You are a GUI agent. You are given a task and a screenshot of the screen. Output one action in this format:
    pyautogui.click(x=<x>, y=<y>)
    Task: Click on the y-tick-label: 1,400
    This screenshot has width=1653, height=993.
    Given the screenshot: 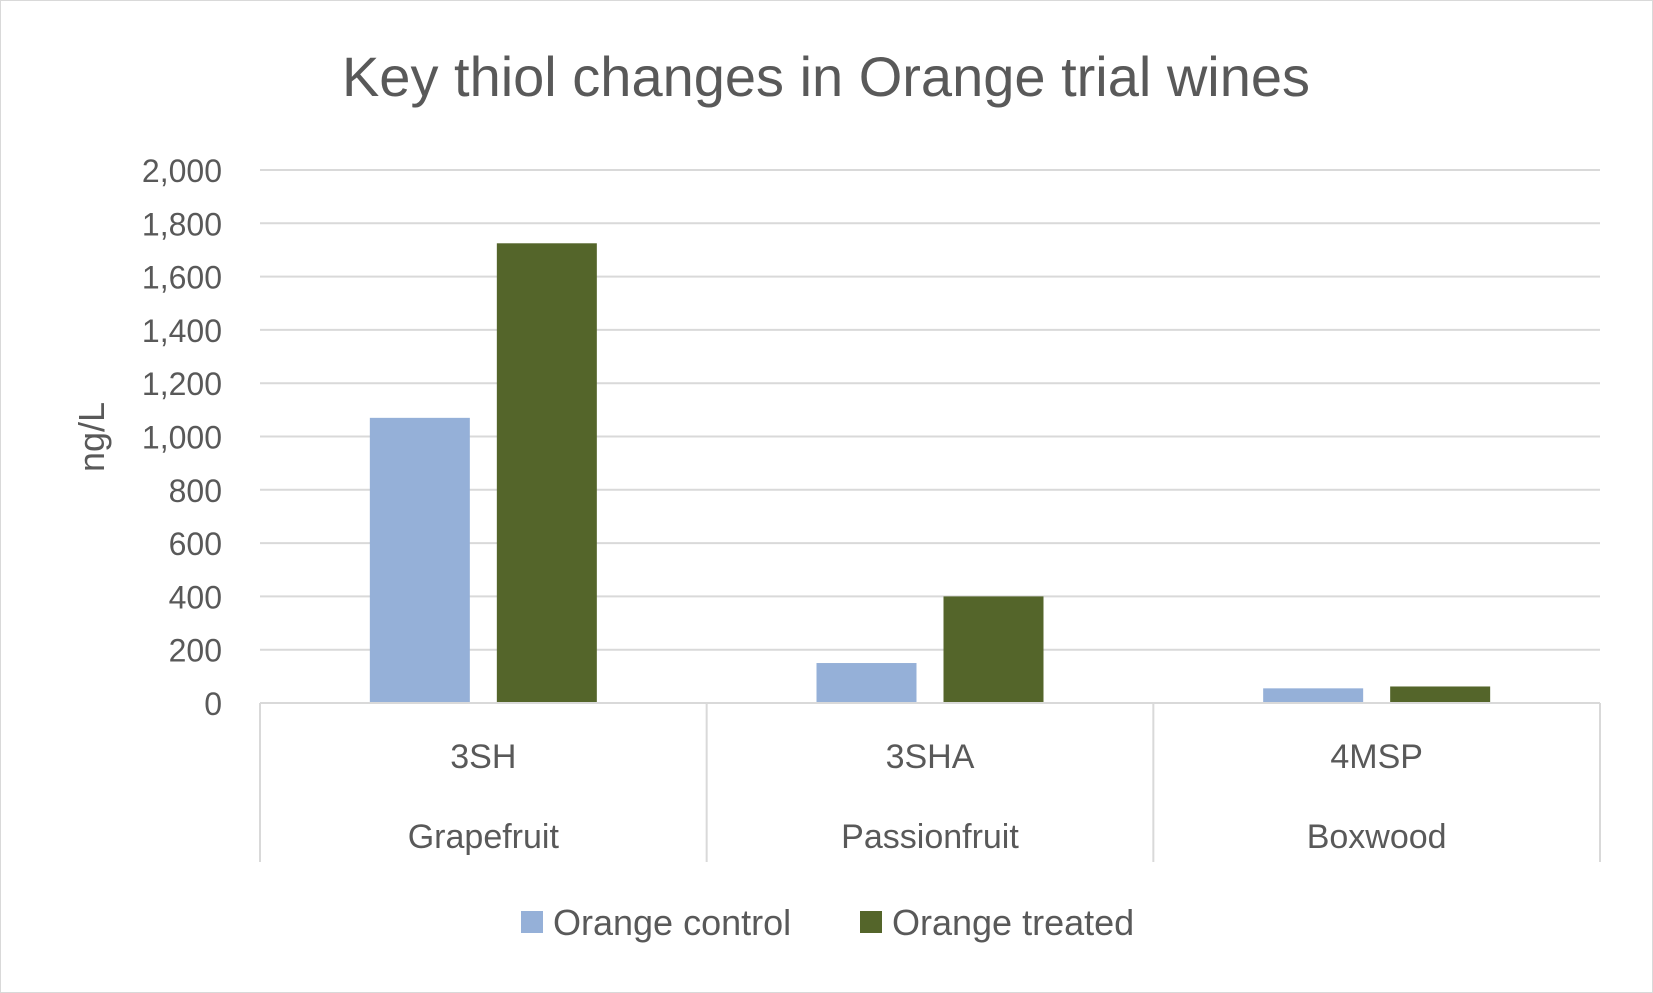 What is the action you would take?
    pyautogui.click(x=182, y=331)
    